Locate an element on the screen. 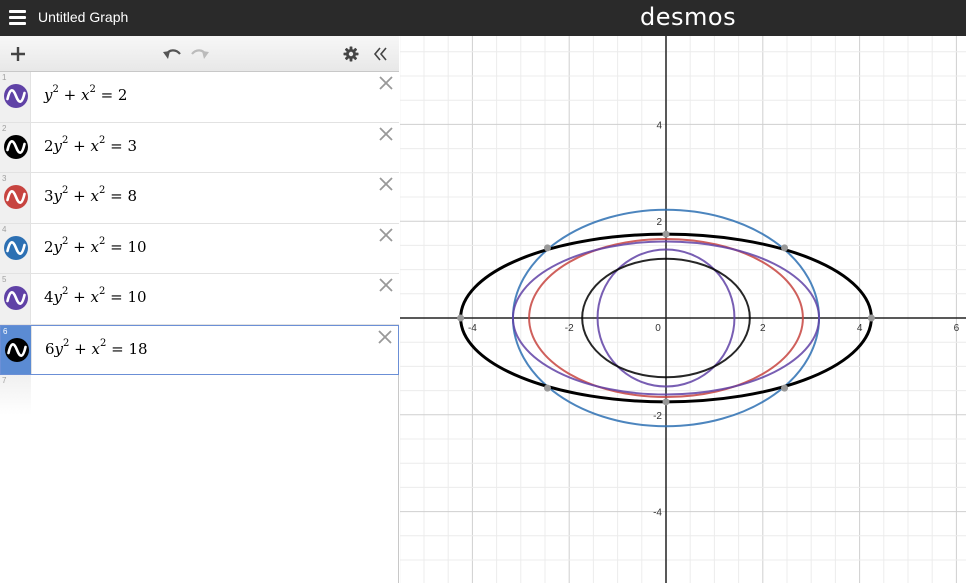 Image resolution: width=966 pixels, height=583 pixels. expression-row: 4 2y2 + x2 = 10 is located at coordinates (199, 248).